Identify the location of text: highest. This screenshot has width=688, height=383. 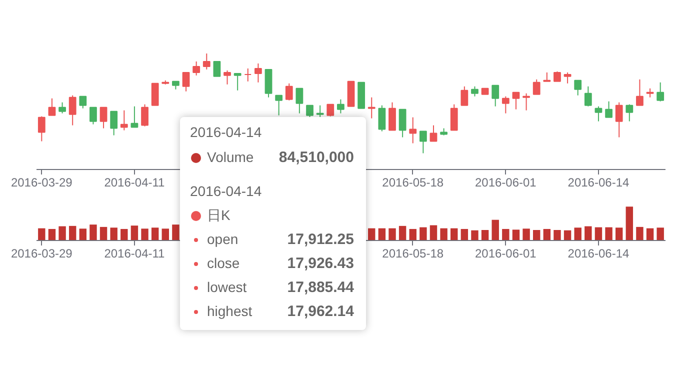
(229, 311).